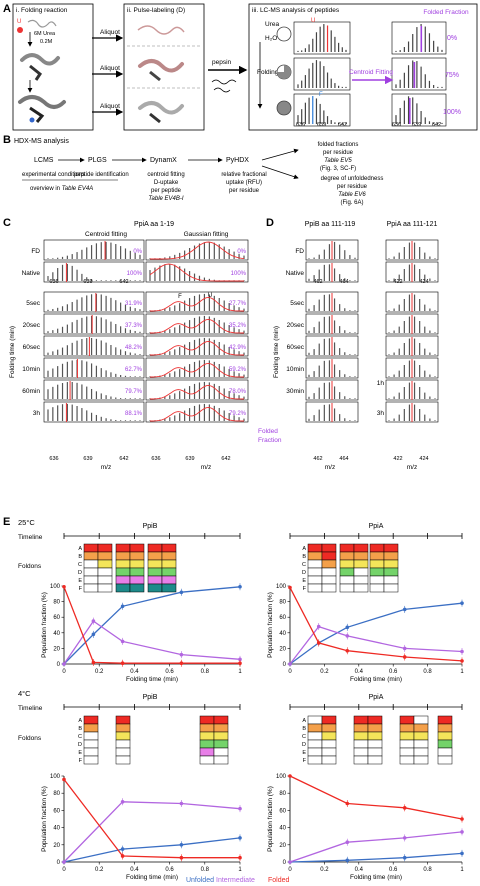 The width and height of the screenshot is (480, 886). What do you see at coordinates (161, 70) in the screenshot?
I see `labeled-protein-2-icon` at bounding box center [161, 70].